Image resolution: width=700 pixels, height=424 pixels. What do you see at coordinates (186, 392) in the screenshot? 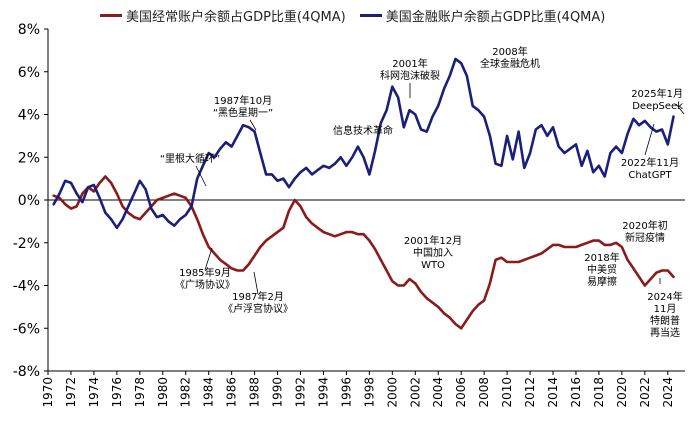
I see `x-tick-label: 1982` at bounding box center [186, 392].